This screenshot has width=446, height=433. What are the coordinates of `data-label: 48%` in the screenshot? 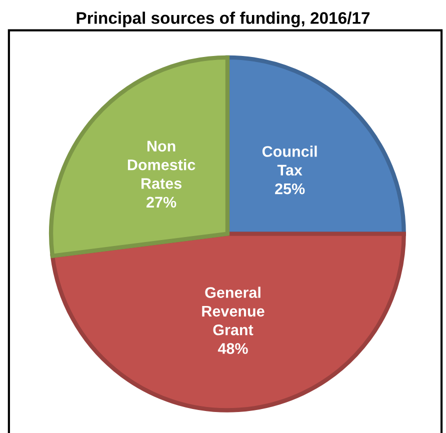 It's located at (233, 348).